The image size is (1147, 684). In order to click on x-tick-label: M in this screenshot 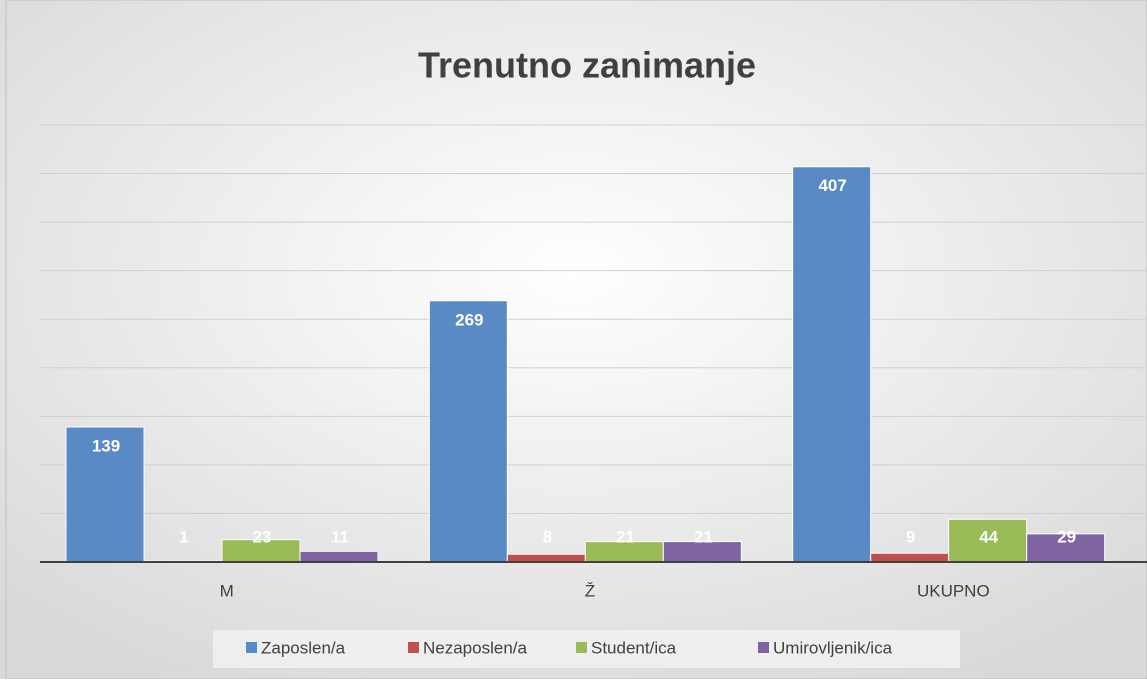, I will do `click(227, 590)`.